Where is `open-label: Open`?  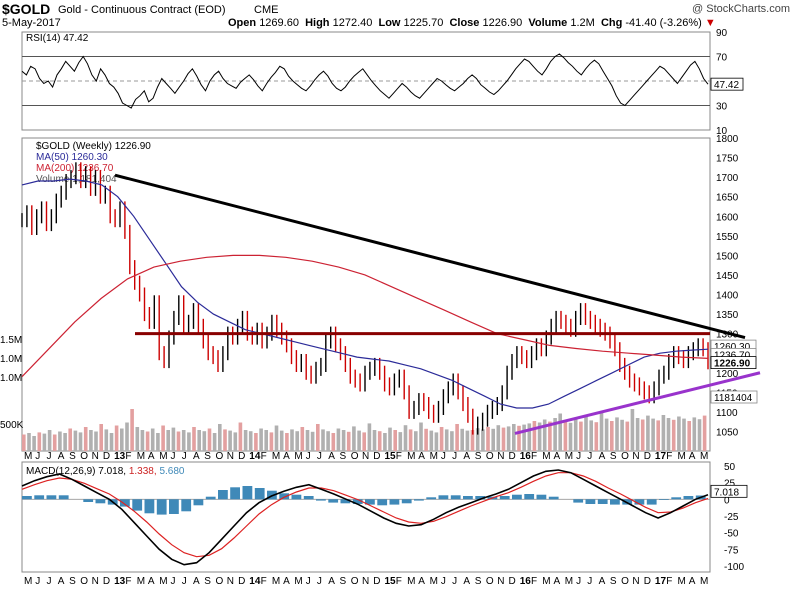
open-label: Open is located at coordinates (242, 23).